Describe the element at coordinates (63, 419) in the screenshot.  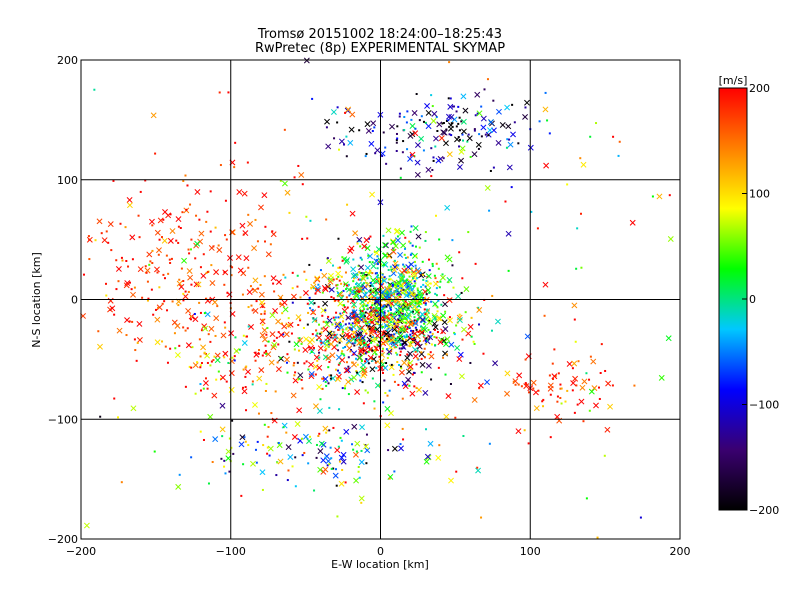
I see `y-tick-label: −100` at that location.